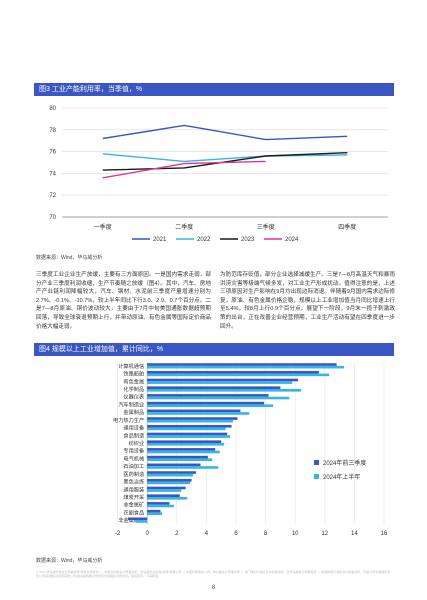 This screenshot has width=427, height=600. I want to click on figure3-source: 数据来源：Wind，毕马威分析, so click(69, 258).